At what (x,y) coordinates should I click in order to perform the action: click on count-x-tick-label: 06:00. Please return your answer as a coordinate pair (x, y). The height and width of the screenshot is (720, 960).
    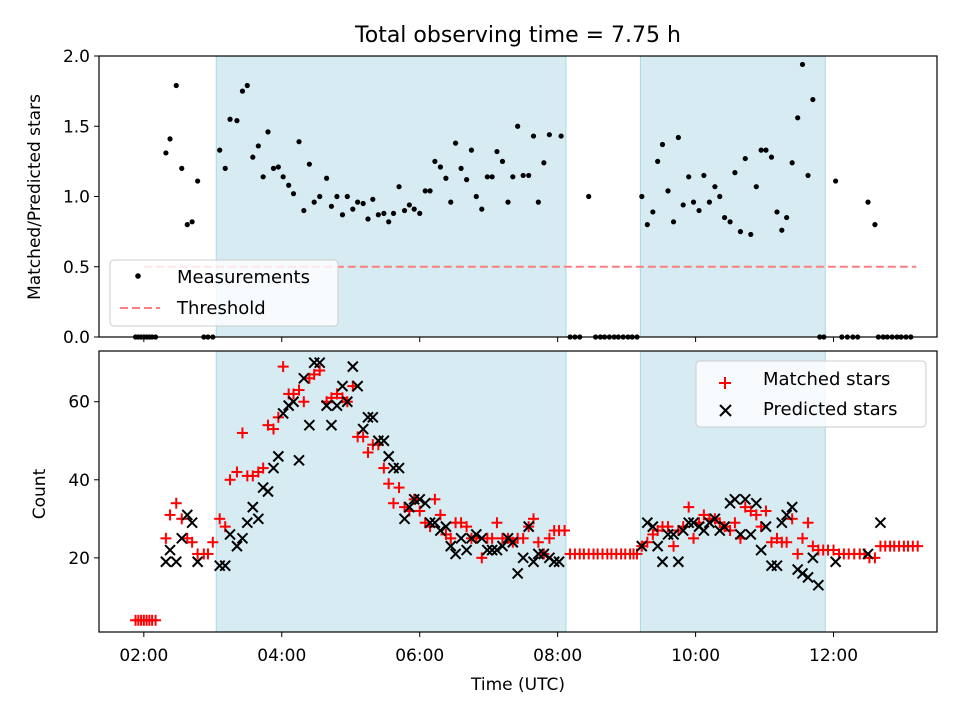
    Looking at the image, I should click on (419, 656).